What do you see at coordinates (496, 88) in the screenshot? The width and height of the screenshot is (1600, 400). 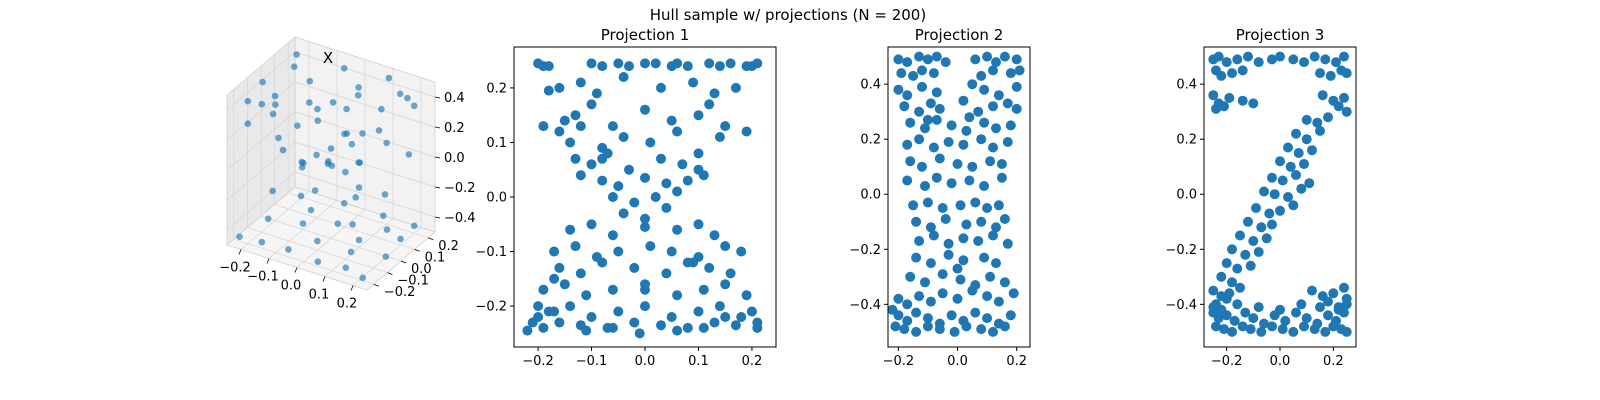 I see `y-tick-label: 0.2` at bounding box center [496, 88].